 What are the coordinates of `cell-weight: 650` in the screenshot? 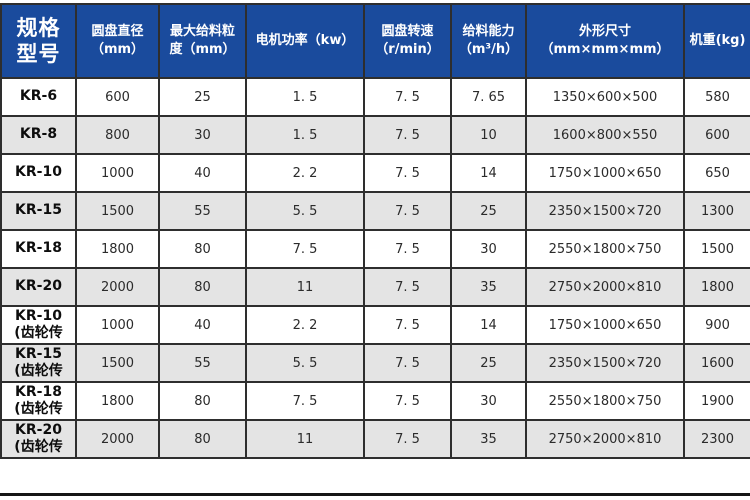 It's located at (716, 173).